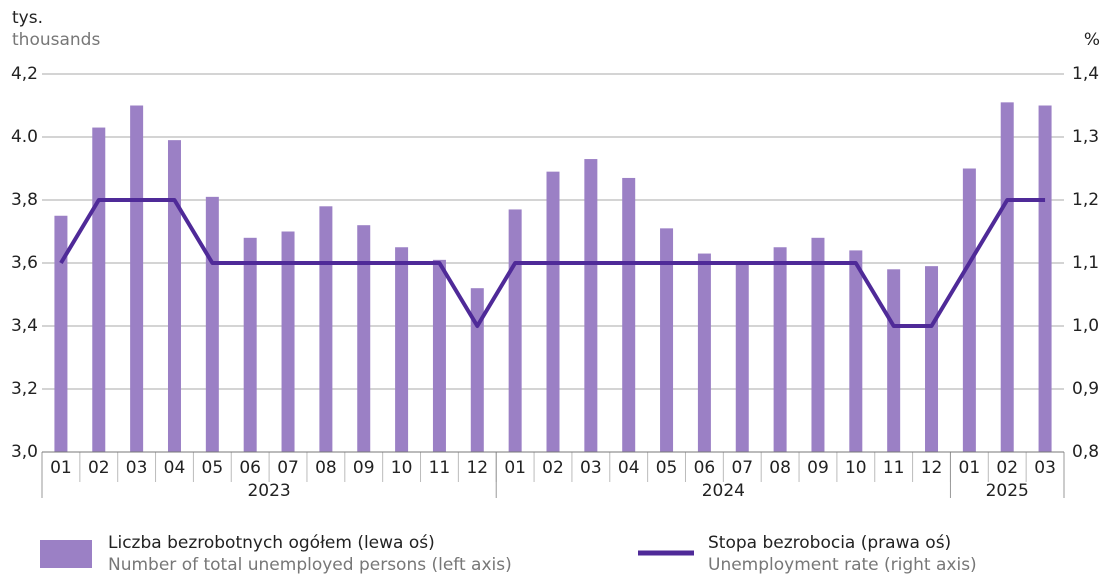 This screenshot has width=1114, height=577. What do you see at coordinates (24, 137) in the screenshot?
I see `y-tick-label: 4.0` at bounding box center [24, 137].